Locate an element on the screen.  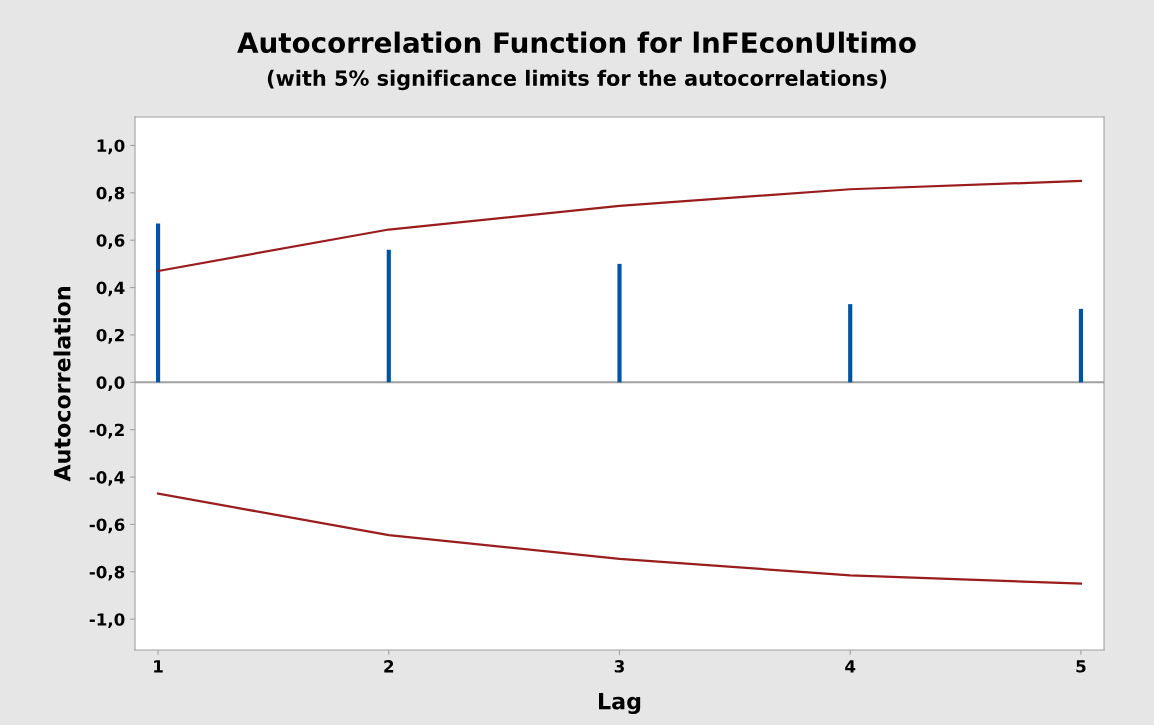
x-tick-label: 4 is located at coordinates (850, 666).